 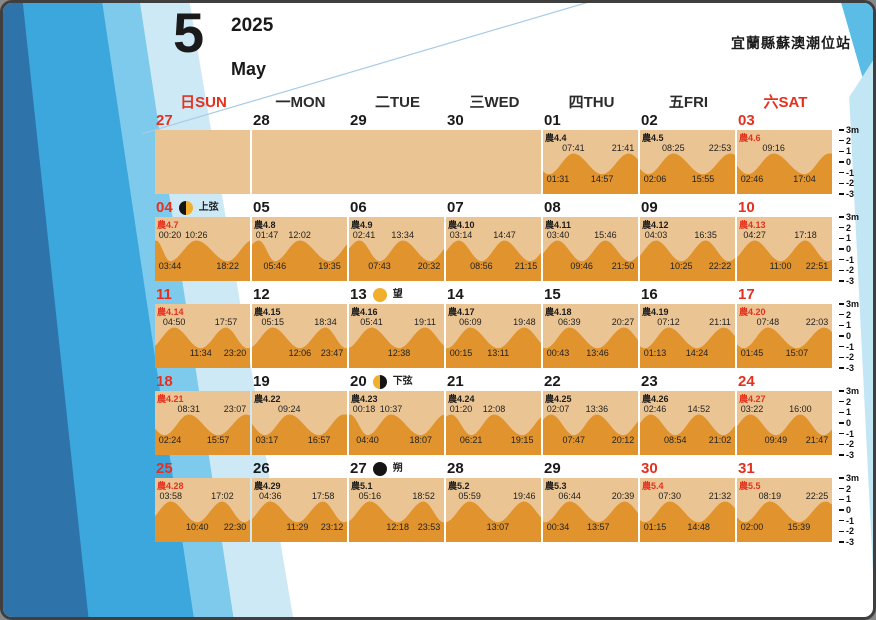 What do you see at coordinates (299, 423) in the screenshot?
I see `tide-band: 農4.22 09:24 03:17 16:57` at bounding box center [299, 423].